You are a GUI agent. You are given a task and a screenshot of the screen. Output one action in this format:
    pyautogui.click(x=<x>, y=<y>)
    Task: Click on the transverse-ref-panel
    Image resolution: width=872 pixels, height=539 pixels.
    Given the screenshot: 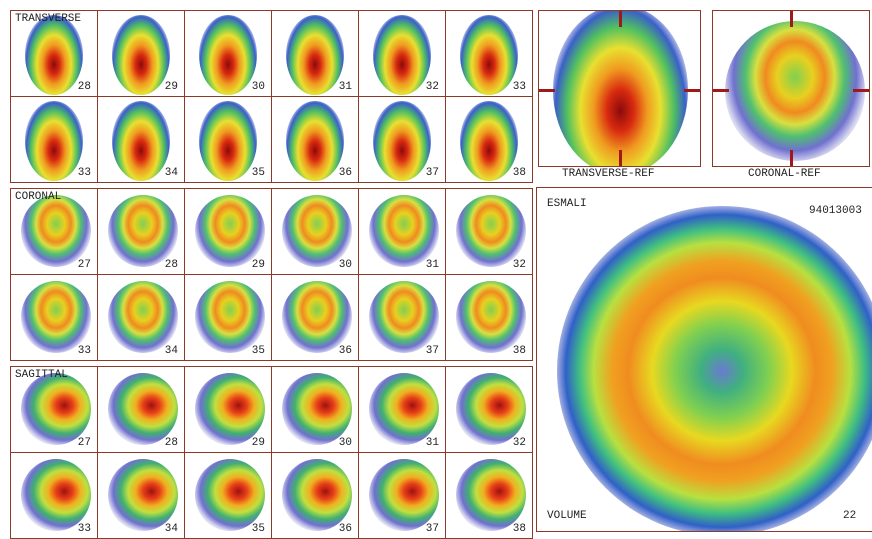 What is the action you would take?
    pyautogui.click(x=619, y=88)
    